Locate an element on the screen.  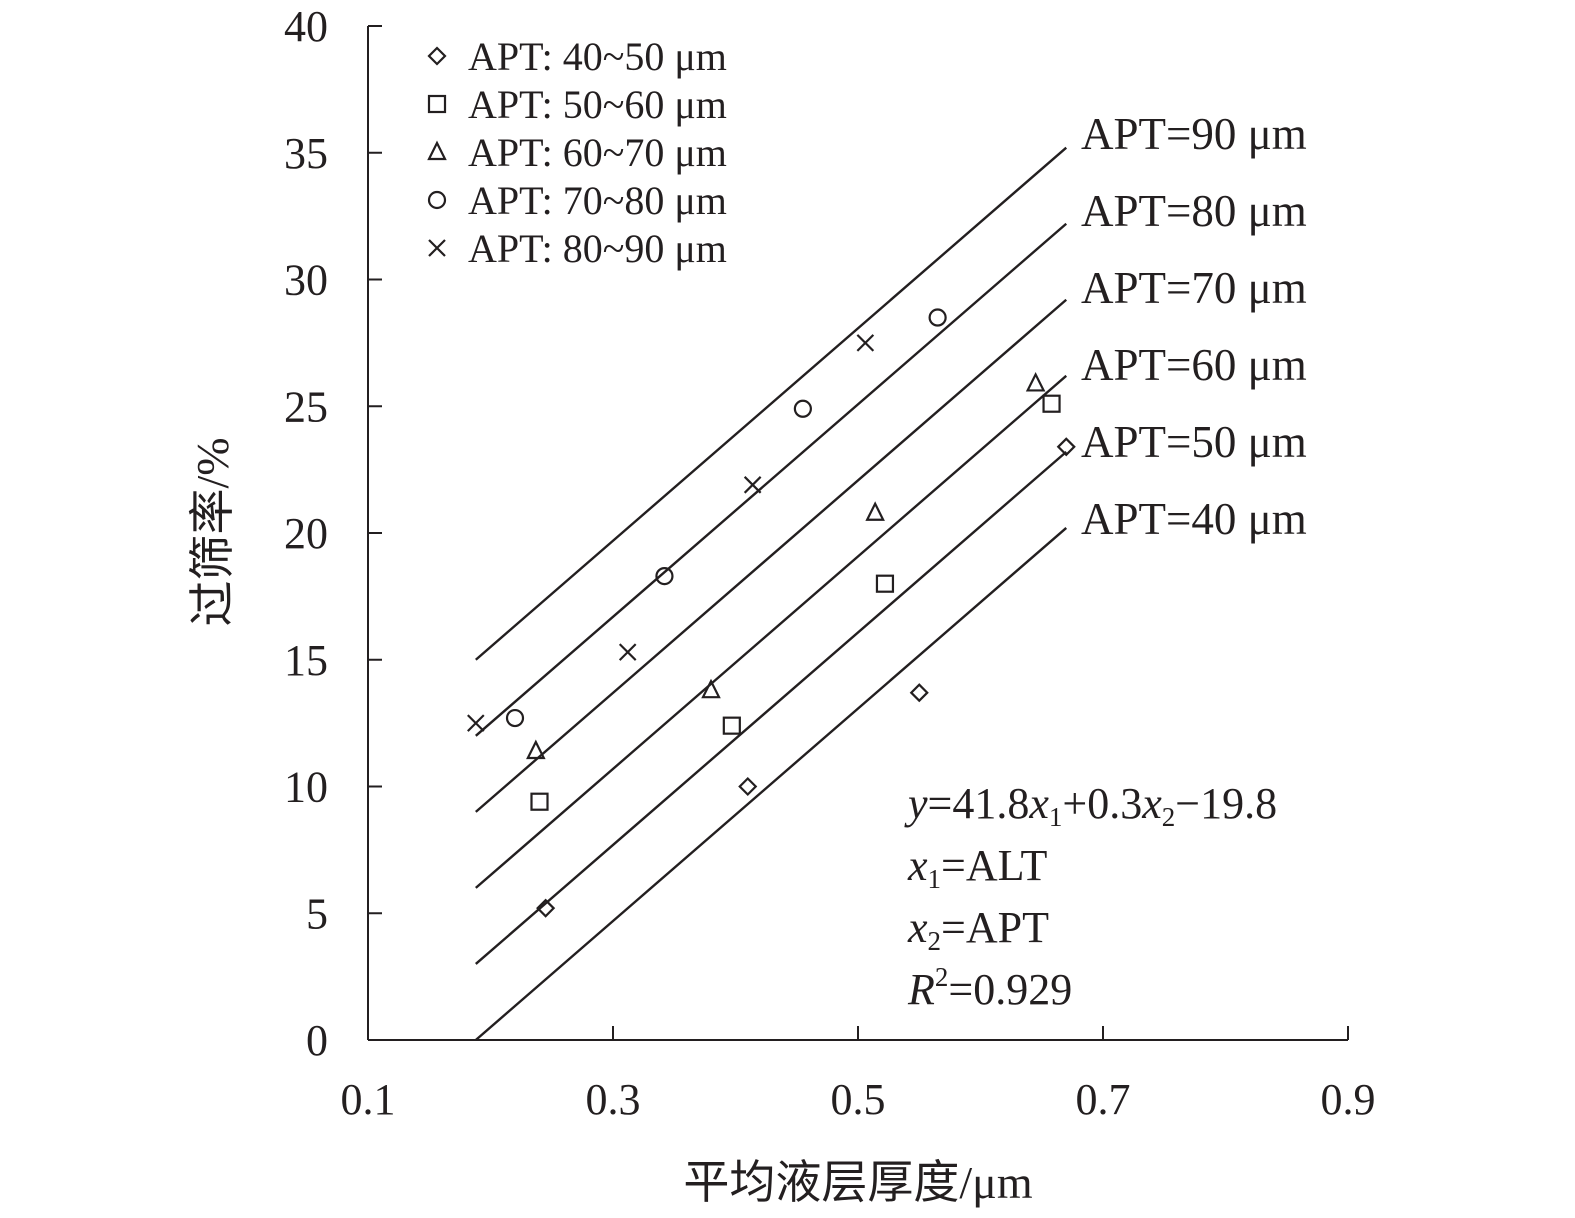
fit-line-label: APT=70 μm is located at coordinates (1194, 288).